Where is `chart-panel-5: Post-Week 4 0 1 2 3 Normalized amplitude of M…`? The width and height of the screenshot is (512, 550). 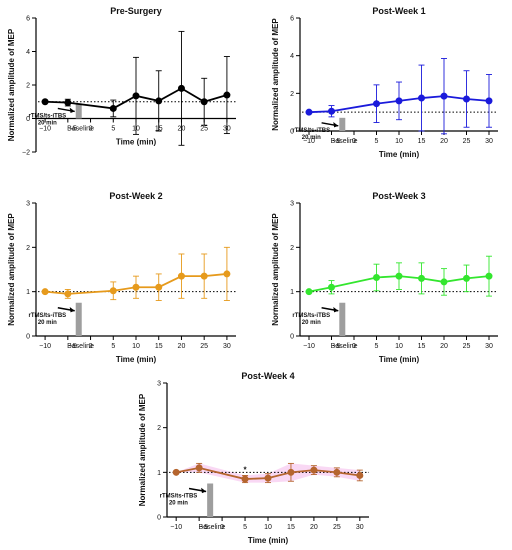
chart-panel-5: Post-Week 4 0 1 2 3 Normalized amplitude of M… is located at coordinates (253, 458).